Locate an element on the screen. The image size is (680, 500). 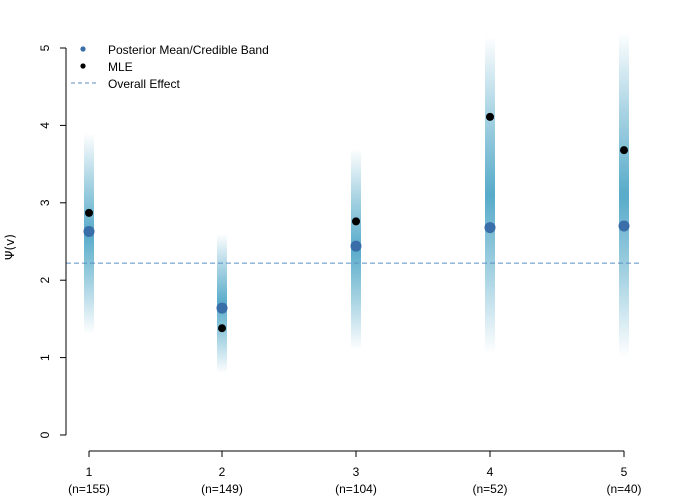
legend-mle-label: MLE is located at coordinates (120, 67).